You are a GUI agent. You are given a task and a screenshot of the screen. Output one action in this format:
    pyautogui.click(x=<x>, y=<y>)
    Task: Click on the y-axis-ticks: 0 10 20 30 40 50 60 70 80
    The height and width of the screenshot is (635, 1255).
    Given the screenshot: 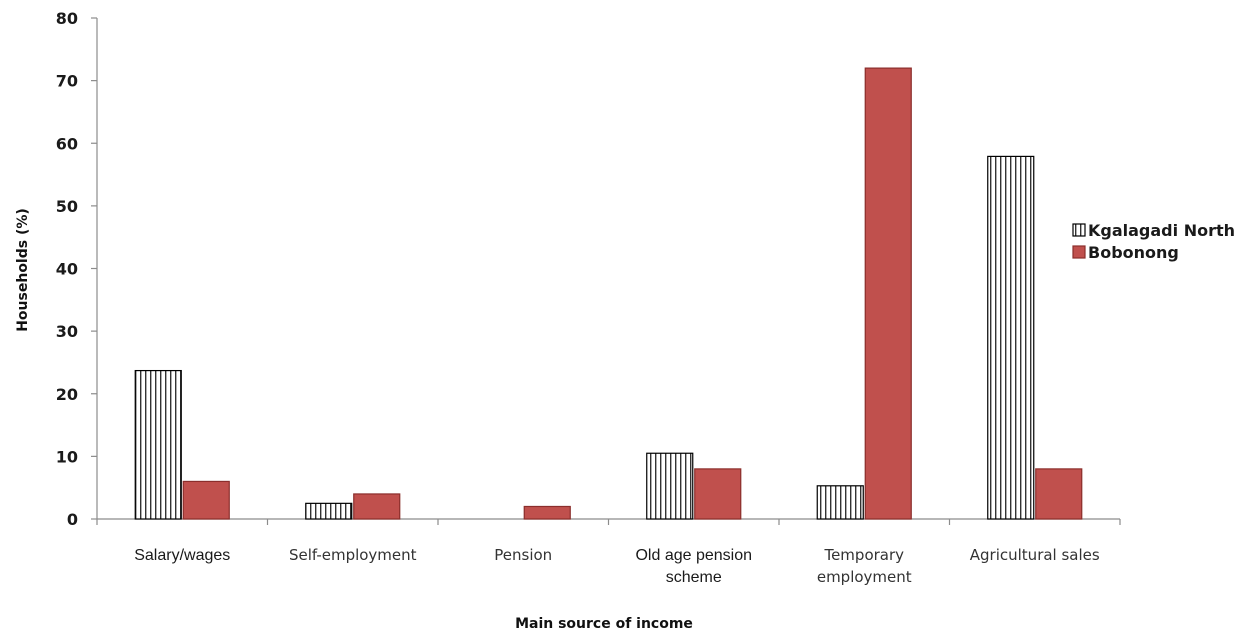 What is the action you would take?
    pyautogui.click(x=76, y=269)
    